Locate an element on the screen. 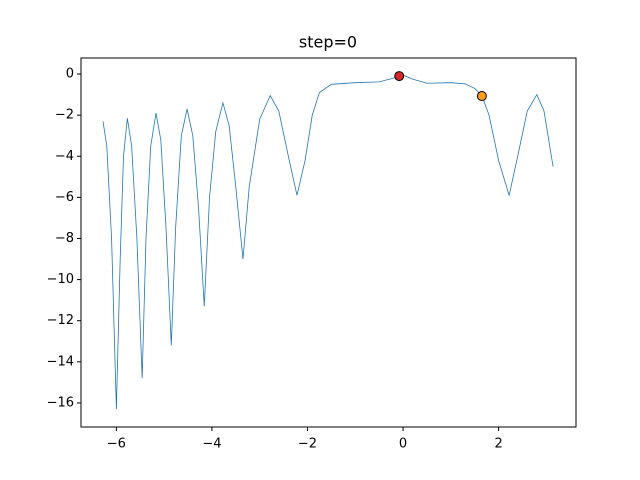 The image size is (640, 480). x-tick-label: 0 is located at coordinates (403, 444).